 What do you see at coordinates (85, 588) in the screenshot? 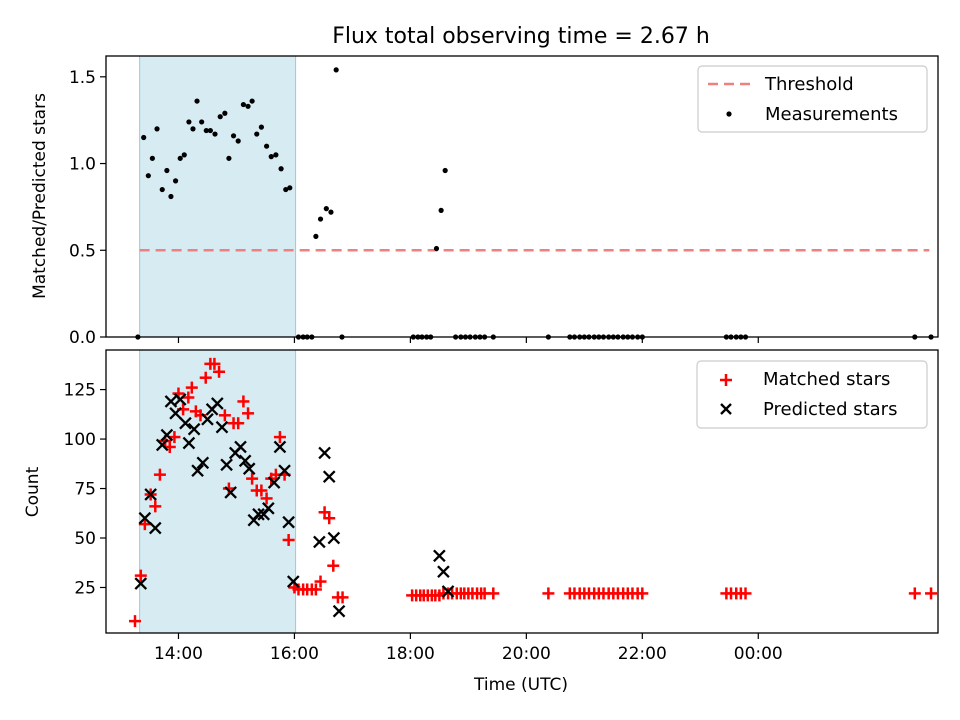
I see `y-tick-label: 25` at bounding box center [85, 588].